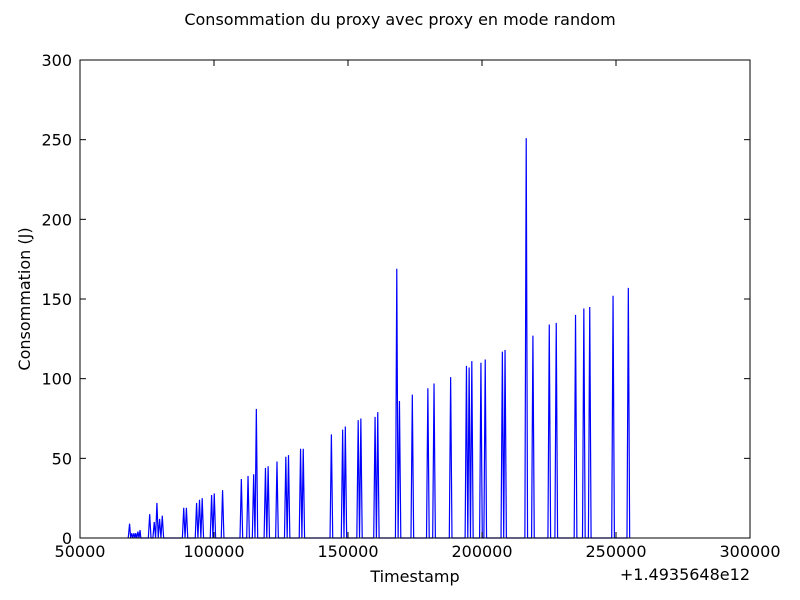 The width and height of the screenshot is (800, 600). I want to click on x-tick-label: 150000, so click(347, 551).